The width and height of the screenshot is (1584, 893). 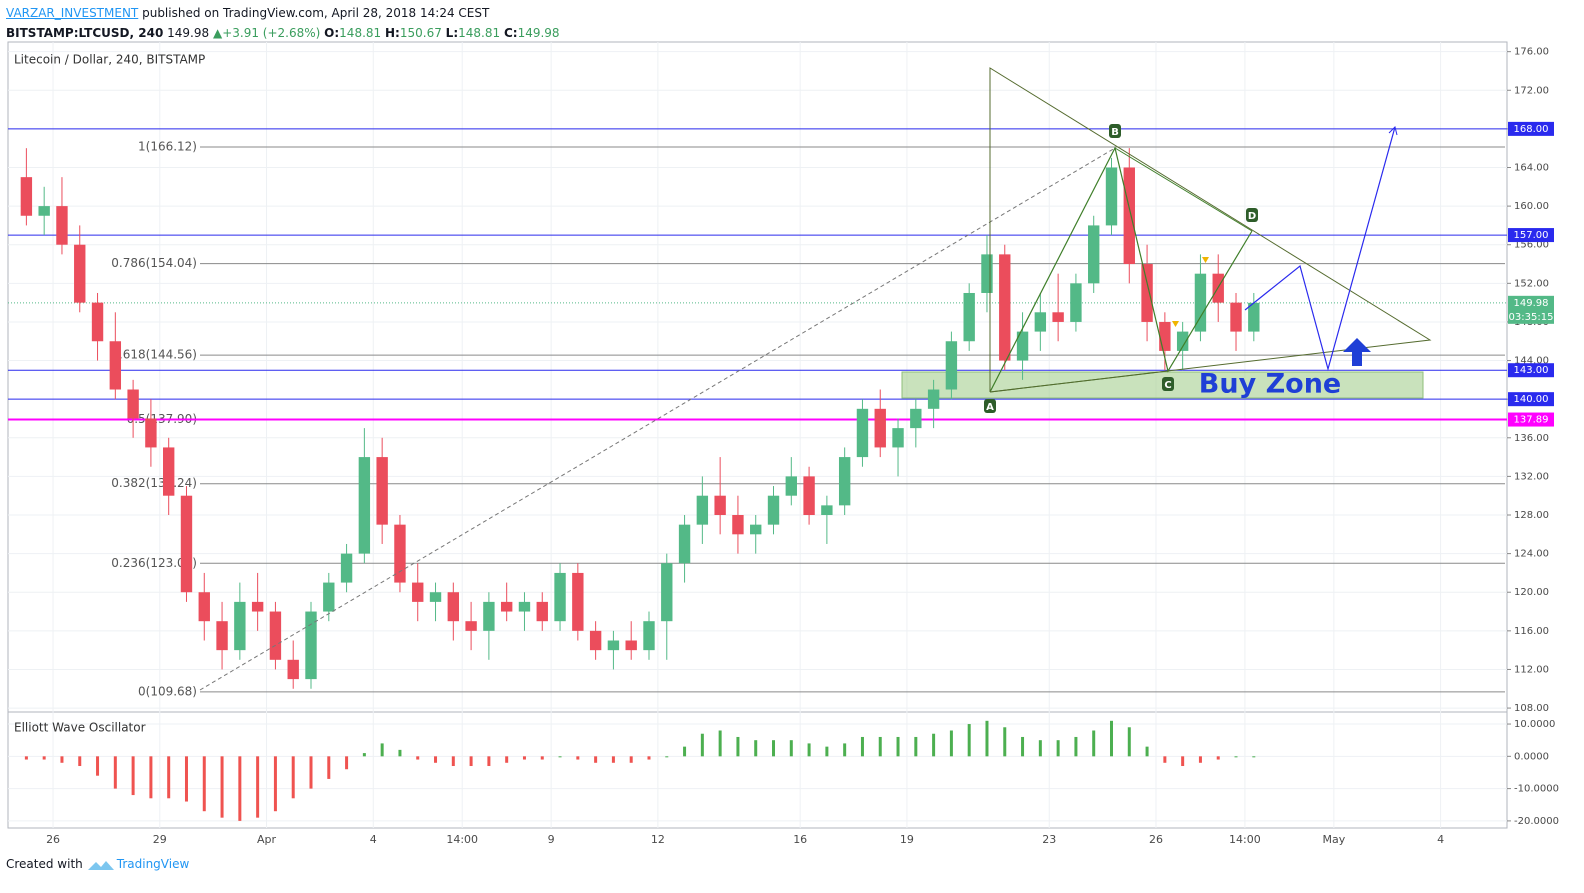 What do you see at coordinates (188, 33) in the screenshot?
I see `price: 149.98` at bounding box center [188, 33].